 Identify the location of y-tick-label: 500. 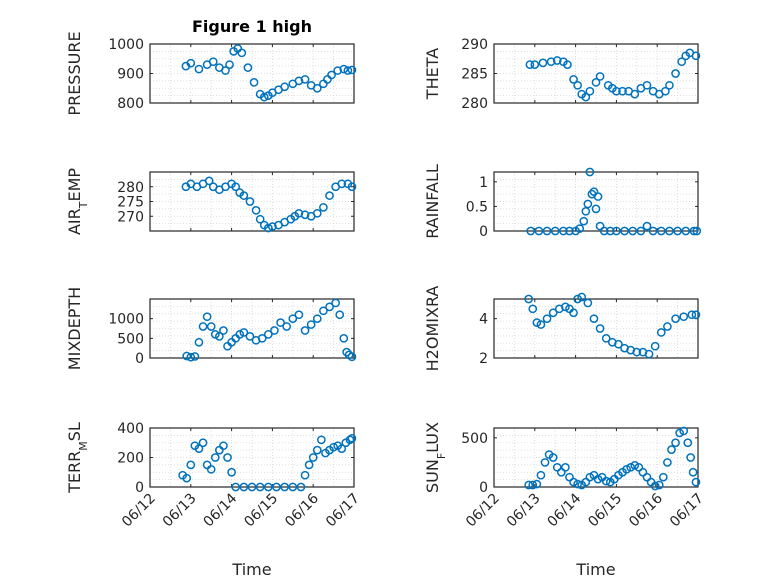
(130, 339).